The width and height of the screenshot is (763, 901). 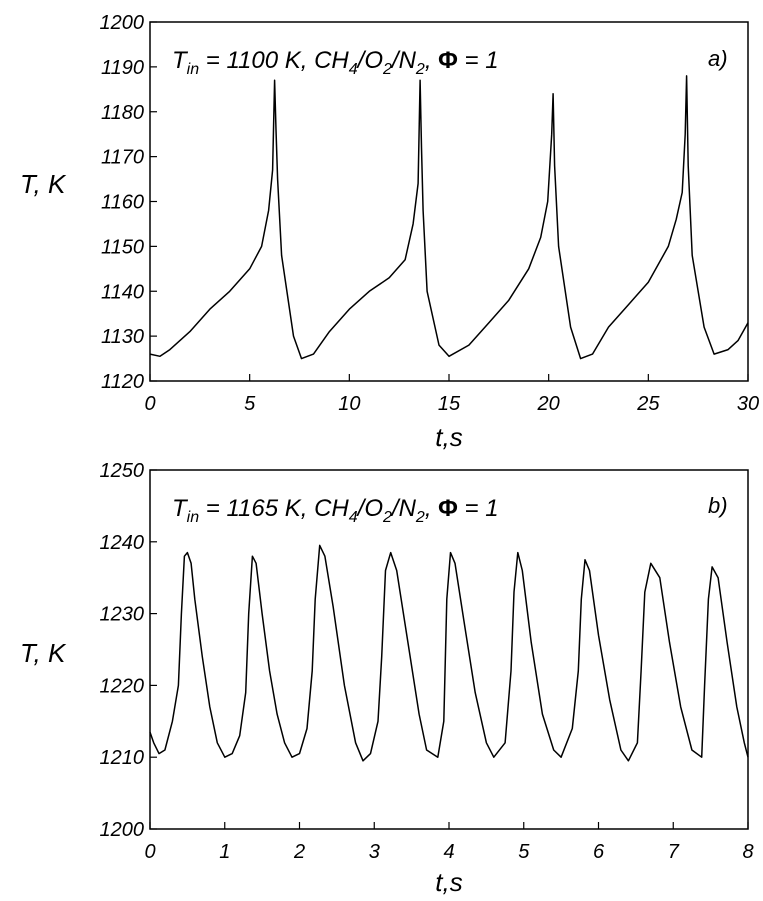 I want to click on x-axis-ticks-b: 0 1 2 3 4 5 6 7 8, so click(x=449, y=842).